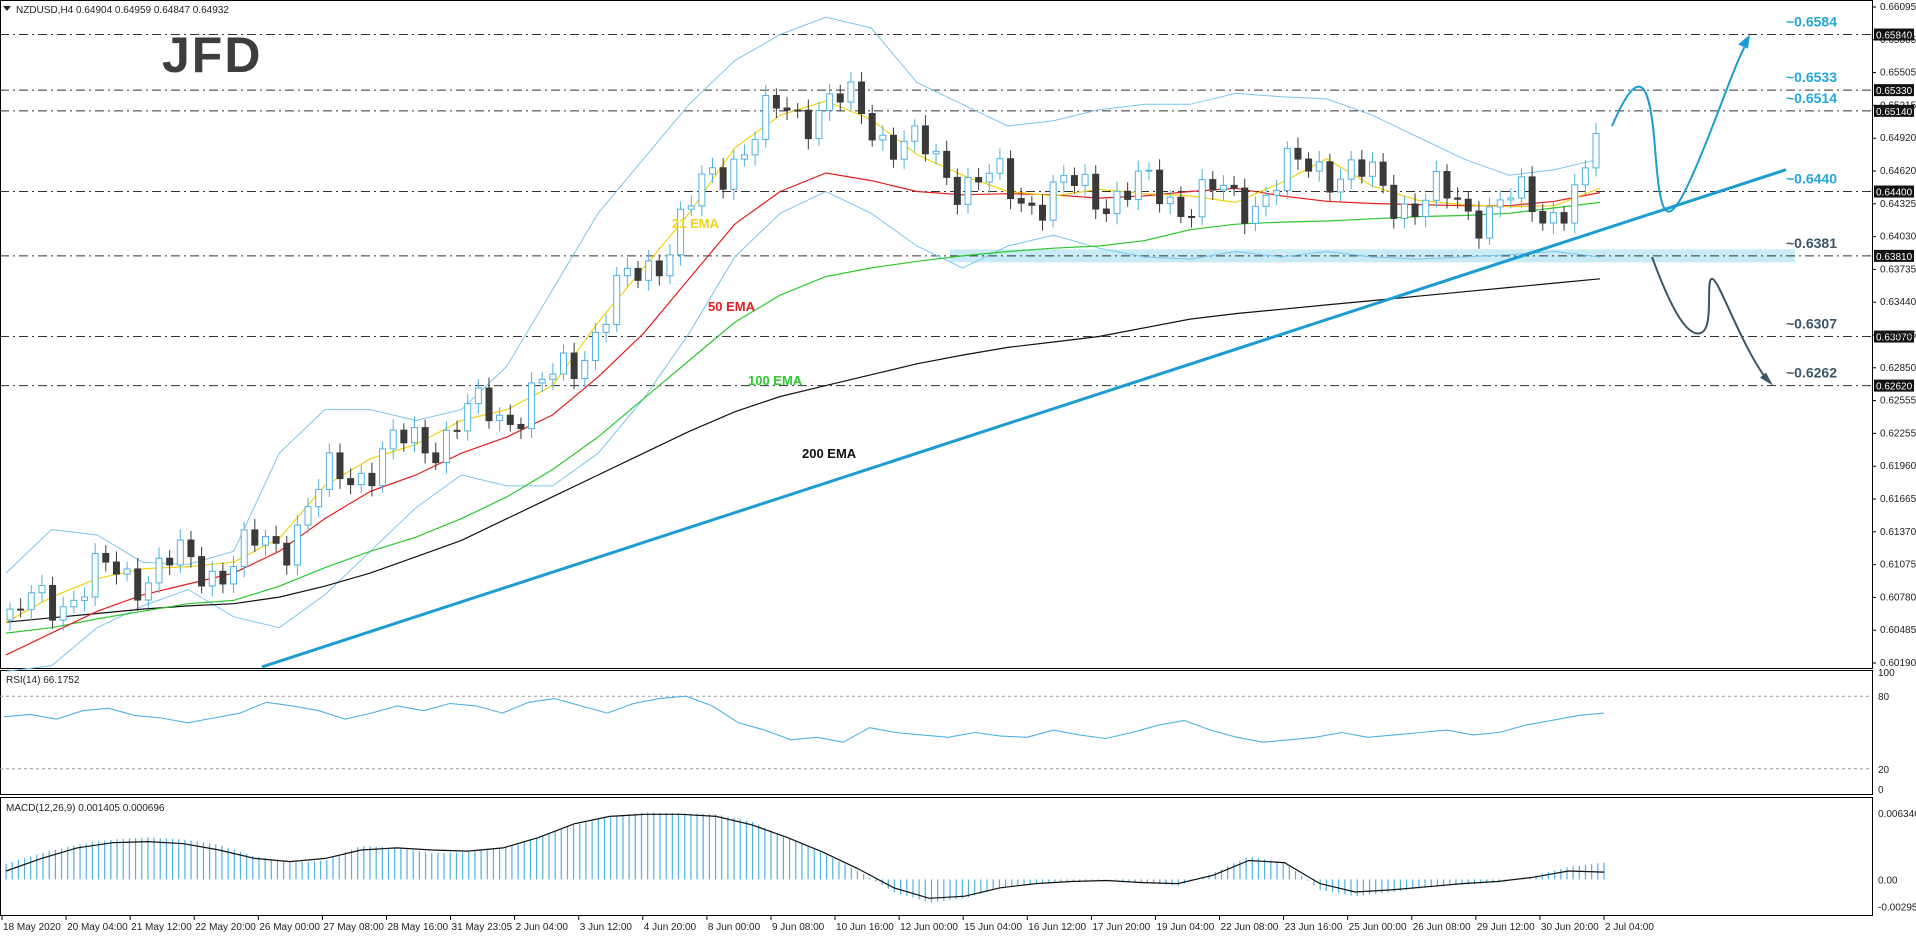  Describe the element at coordinates (542, 927) in the screenshot. I see `x-tick-label: 2 Jun 04:00` at that location.